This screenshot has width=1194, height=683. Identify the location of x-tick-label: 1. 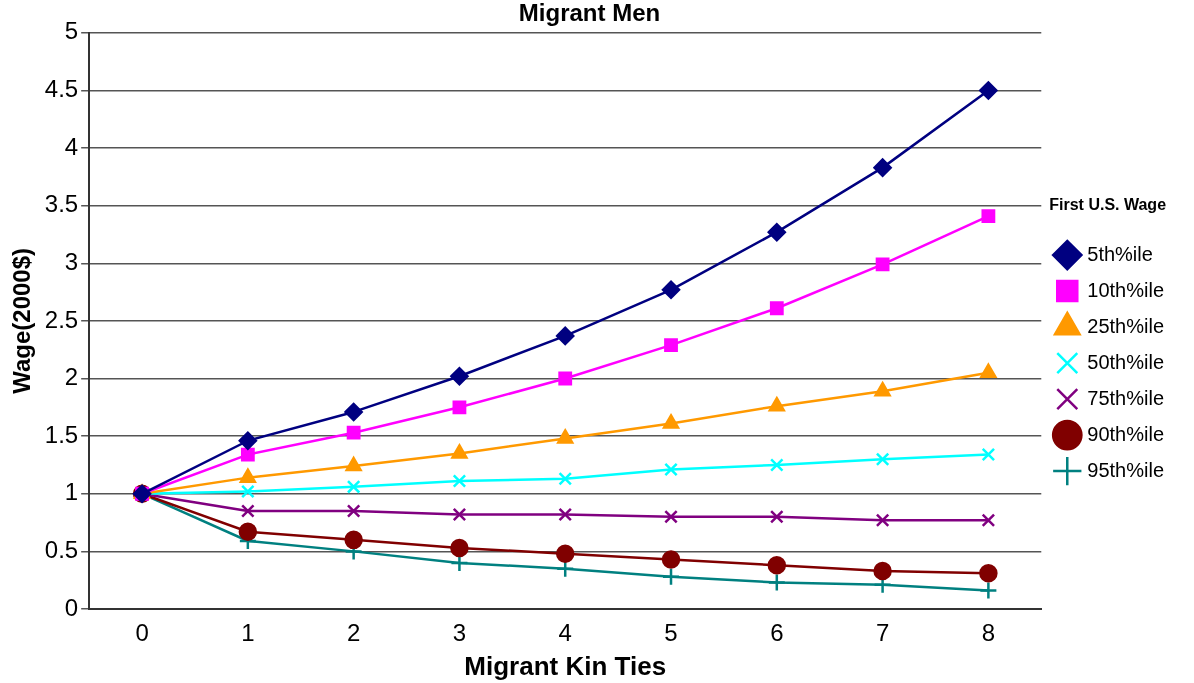
(248, 633).